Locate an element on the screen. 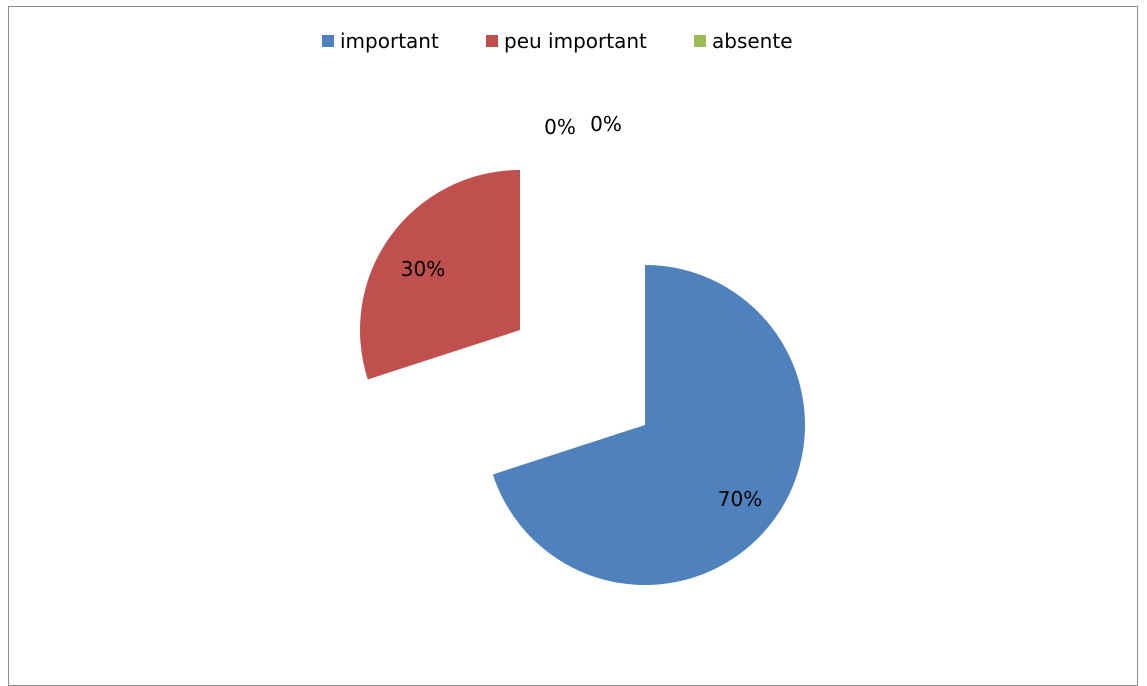  legend: important peu important absente is located at coordinates (557, 41).